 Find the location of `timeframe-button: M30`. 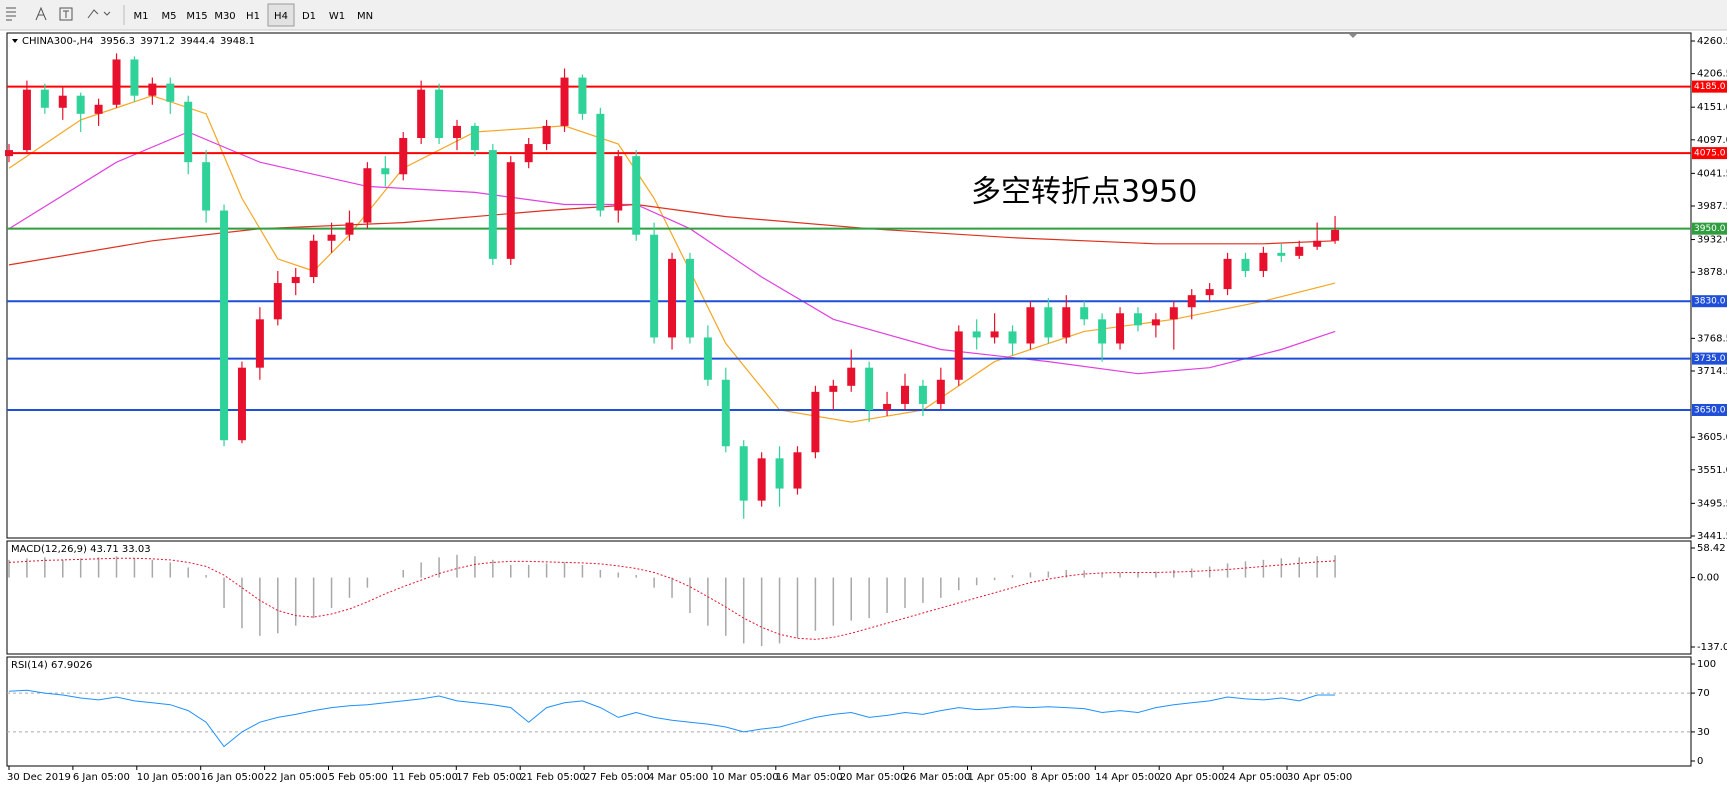

timeframe-button: M30 is located at coordinates (224, 16).